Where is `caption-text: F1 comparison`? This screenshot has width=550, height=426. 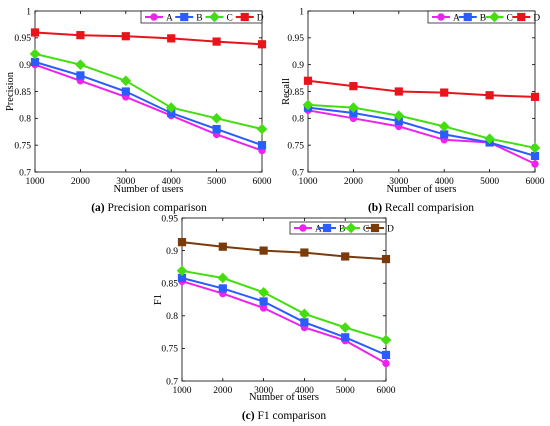
caption-text: F1 comparison is located at coordinates (291, 416).